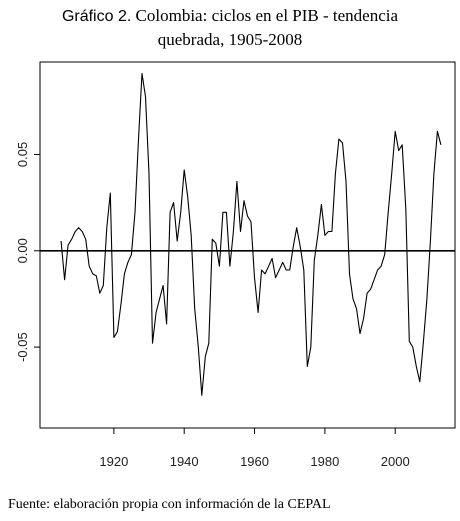 This screenshot has width=460, height=521. I want to click on x-tick-label: 1920, so click(113, 461).